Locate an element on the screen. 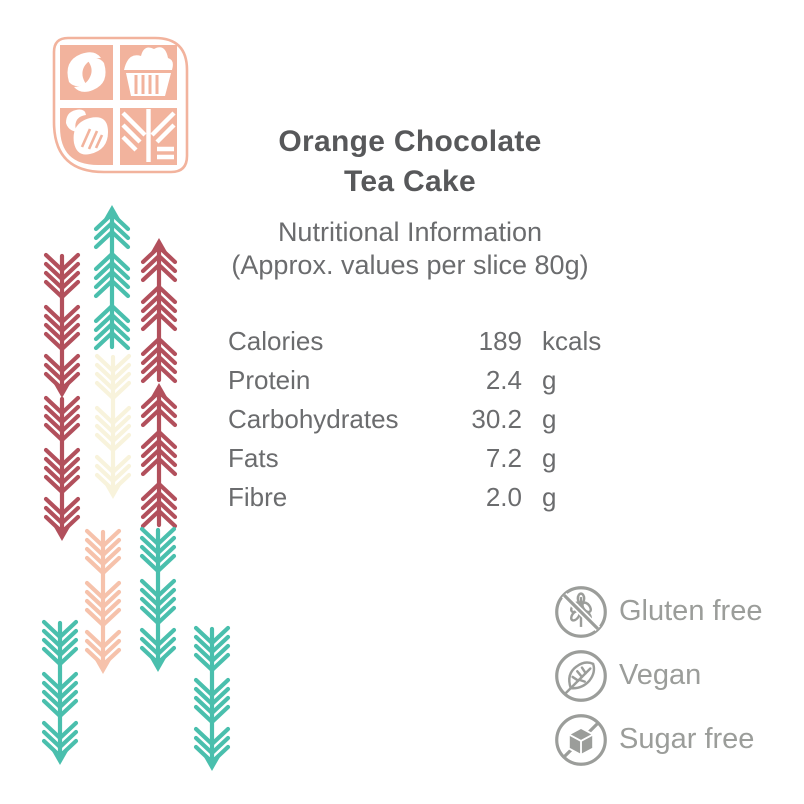 The height and width of the screenshot is (804, 804). badge-label: Gluten free is located at coordinates (691, 611).